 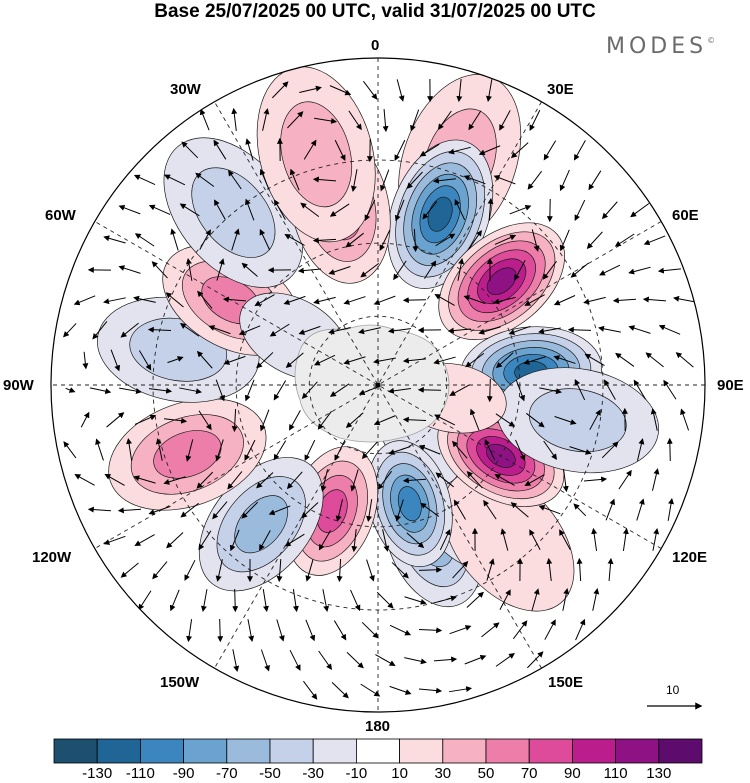 I want to click on colorbar-tick-label: -50, so click(x=270, y=773).